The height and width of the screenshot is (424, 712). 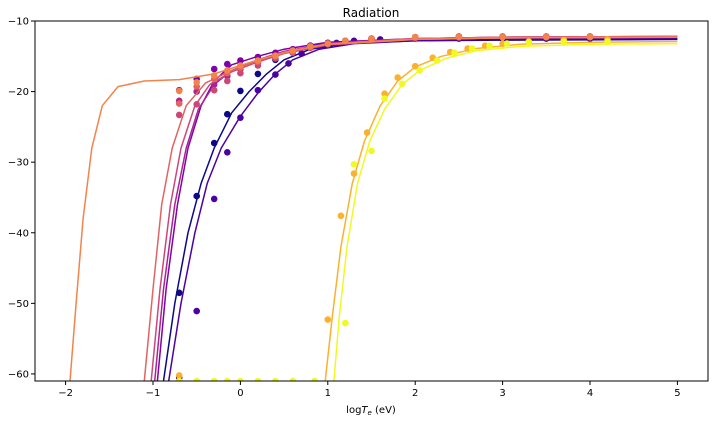 I want to click on y-tick-label: −30, so click(x=18, y=163).